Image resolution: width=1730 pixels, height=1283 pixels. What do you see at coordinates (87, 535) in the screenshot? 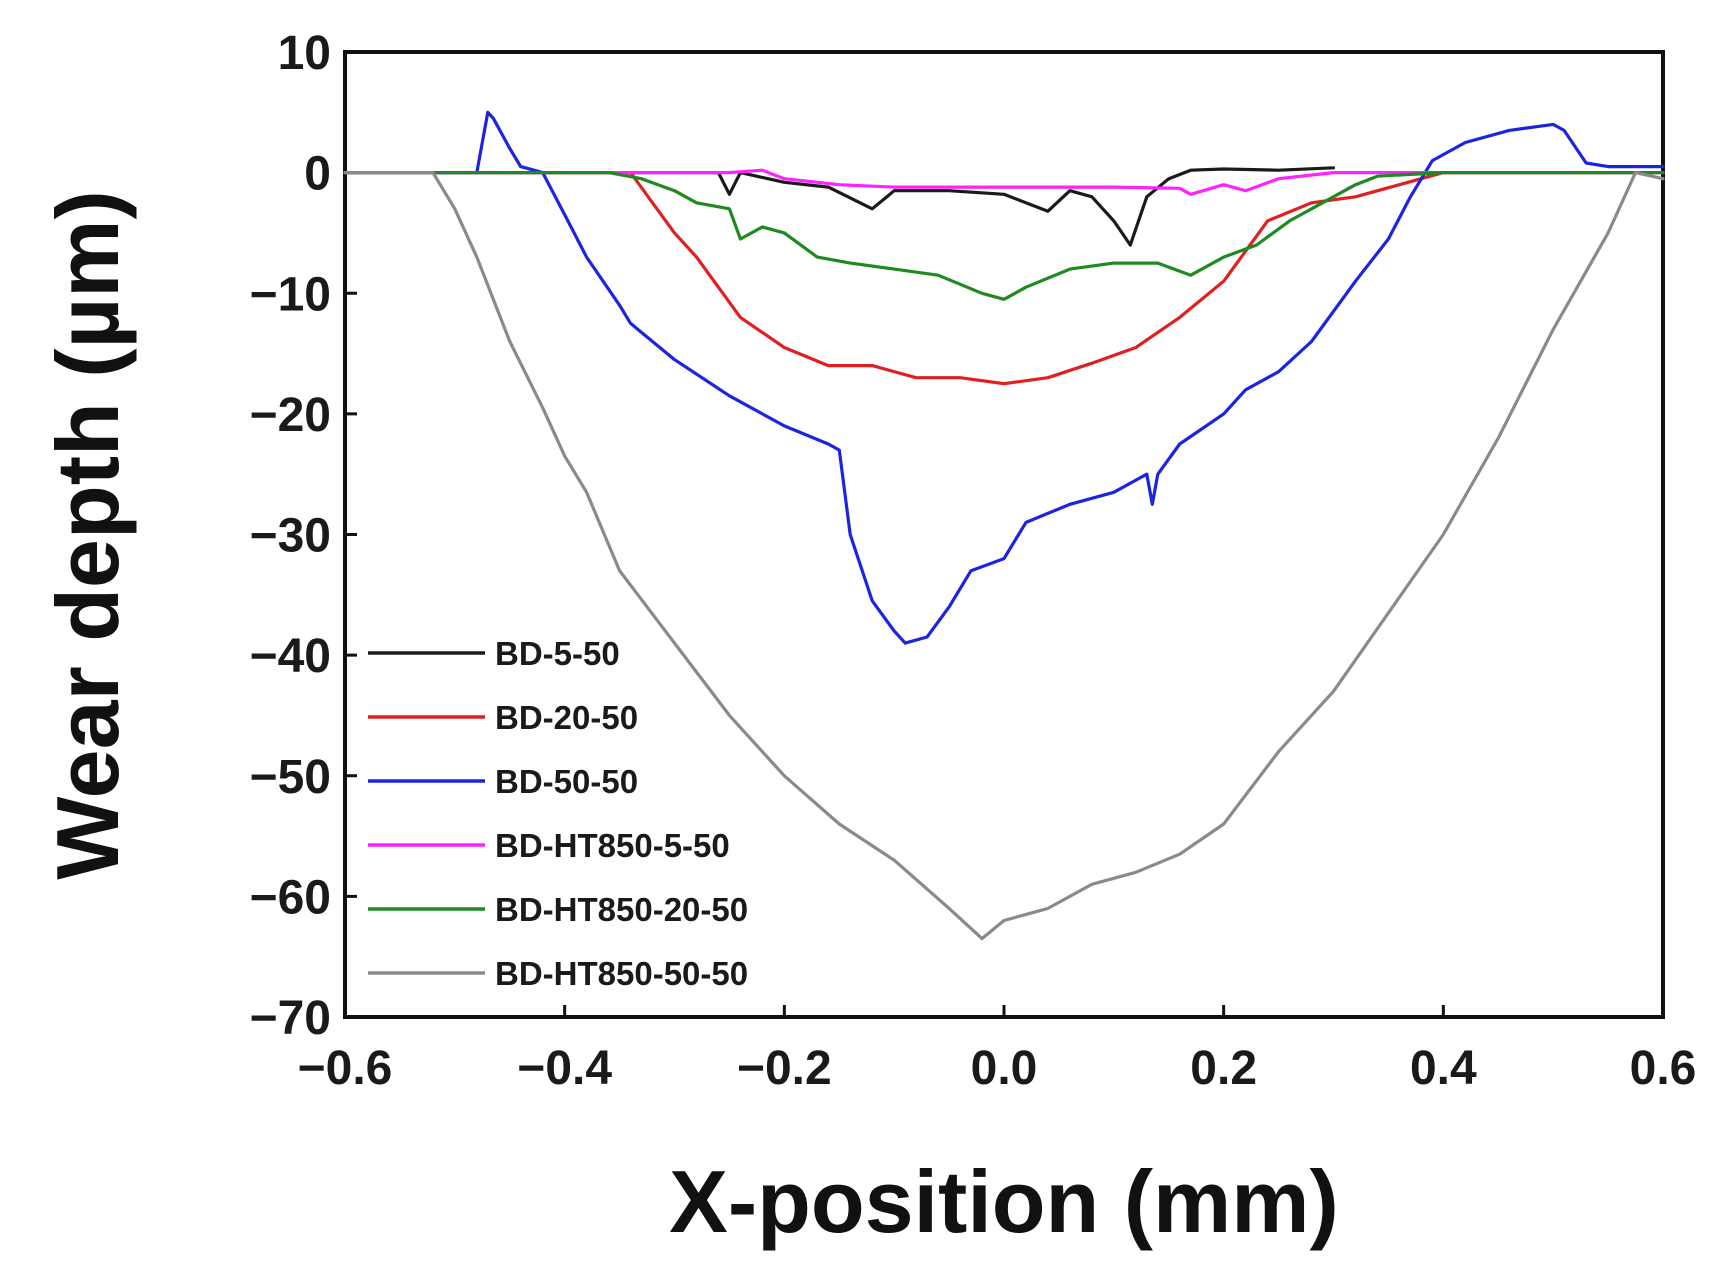
I see `y-axis-title: Wear depth (µm)` at bounding box center [87, 535].